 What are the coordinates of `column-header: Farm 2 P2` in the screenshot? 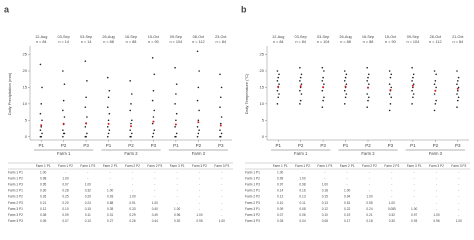 It's located at (369, 166).